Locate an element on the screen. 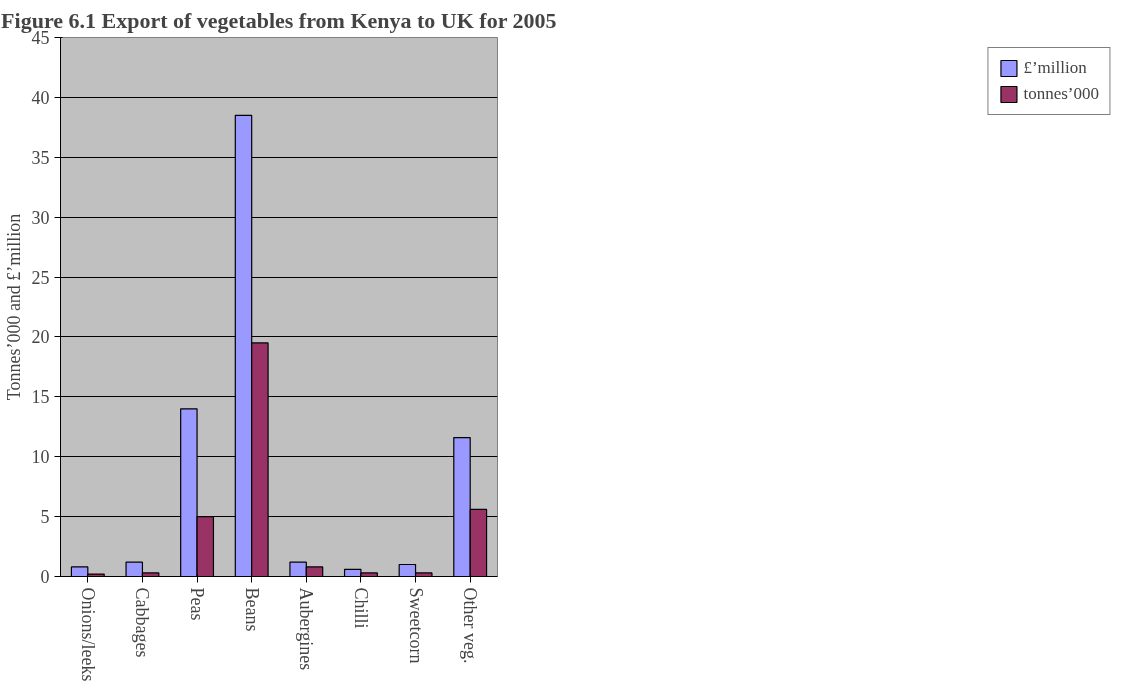  y-axis-title: Tonnes’000 and £’million is located at coordinates (13, 307).